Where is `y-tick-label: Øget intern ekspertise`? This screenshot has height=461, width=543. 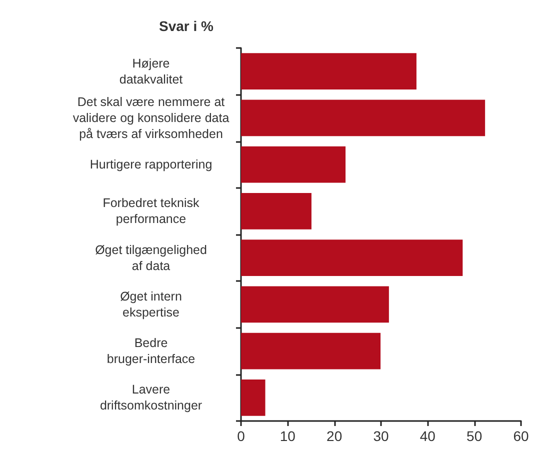 y-tick-label: Øget intern ekspertise is located at coordinates (151, 304).